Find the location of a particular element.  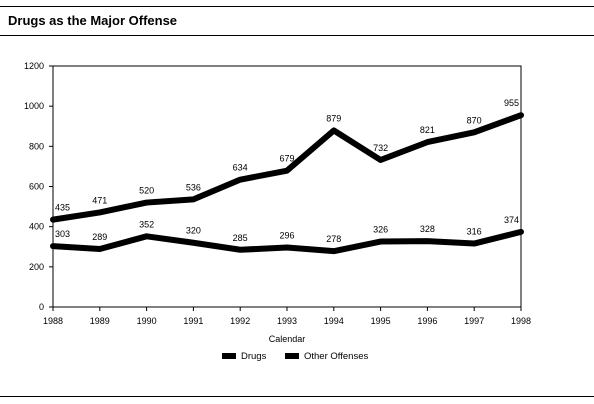

x-tick-label: 1991 is located at coordinates (193, 321).